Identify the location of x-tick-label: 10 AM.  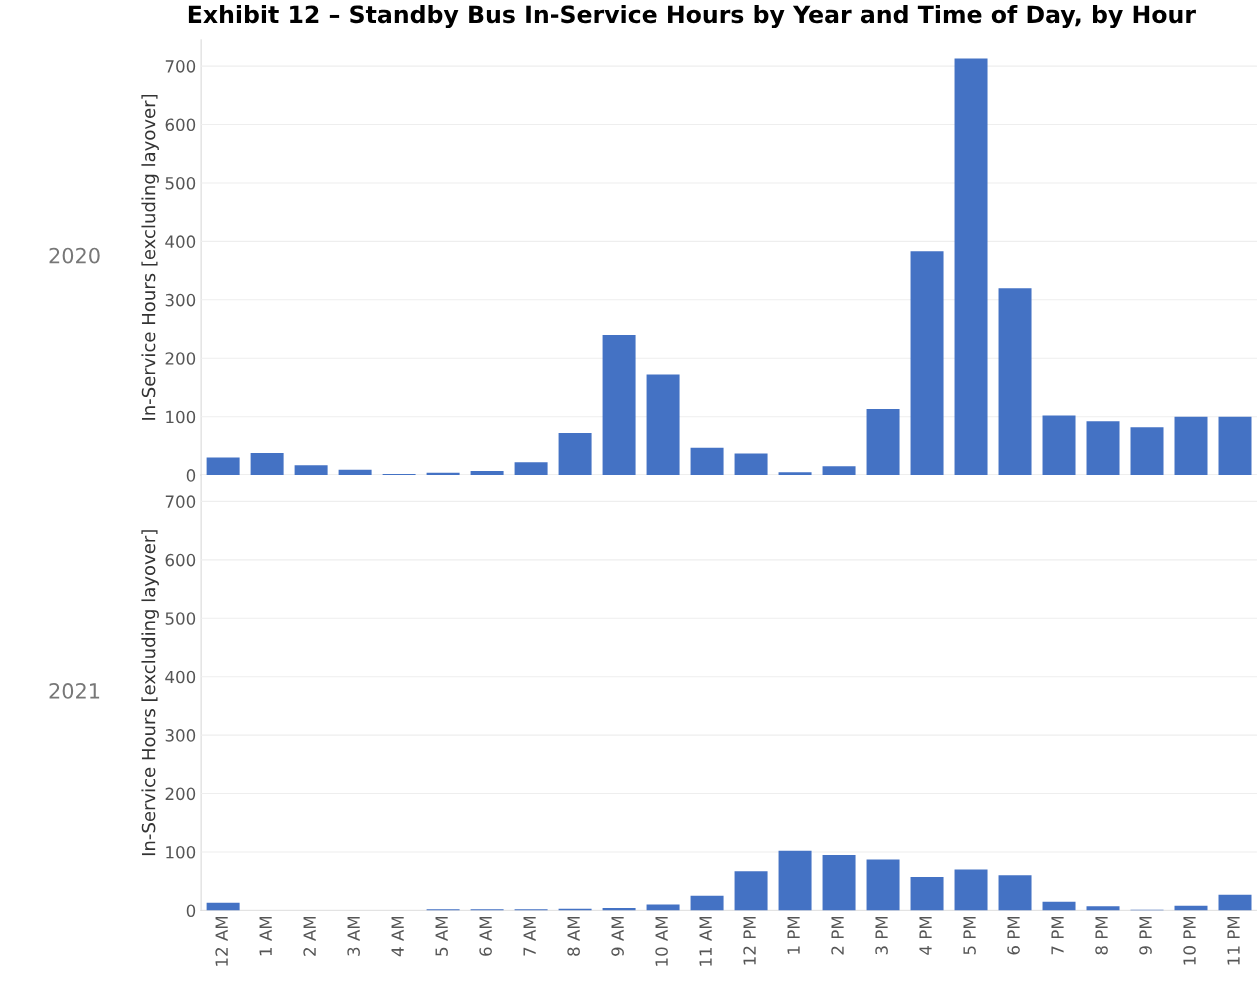
(661, 941).